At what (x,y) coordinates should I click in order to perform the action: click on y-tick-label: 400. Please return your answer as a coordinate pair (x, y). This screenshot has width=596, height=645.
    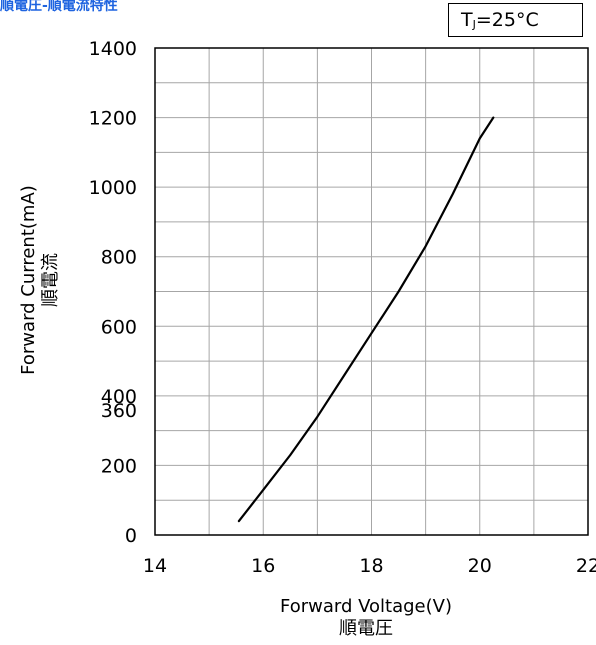
    Looking at the image, I should click on (119, 397).